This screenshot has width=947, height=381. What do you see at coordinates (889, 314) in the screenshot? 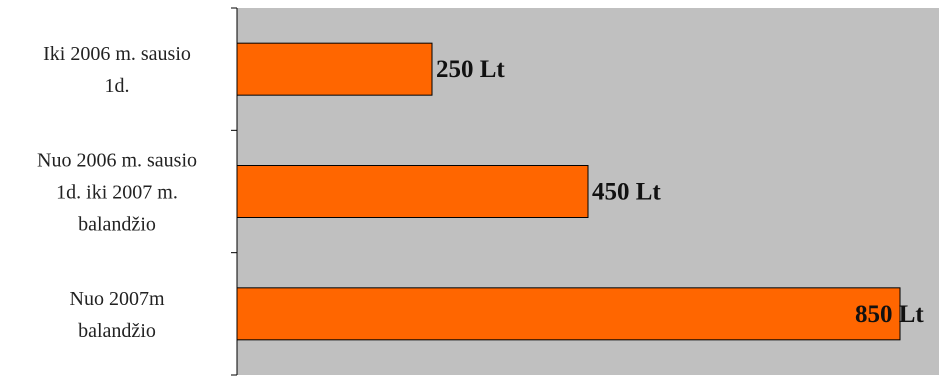
I see `data-label: 850 Lt` at bounding box center [889, 314].